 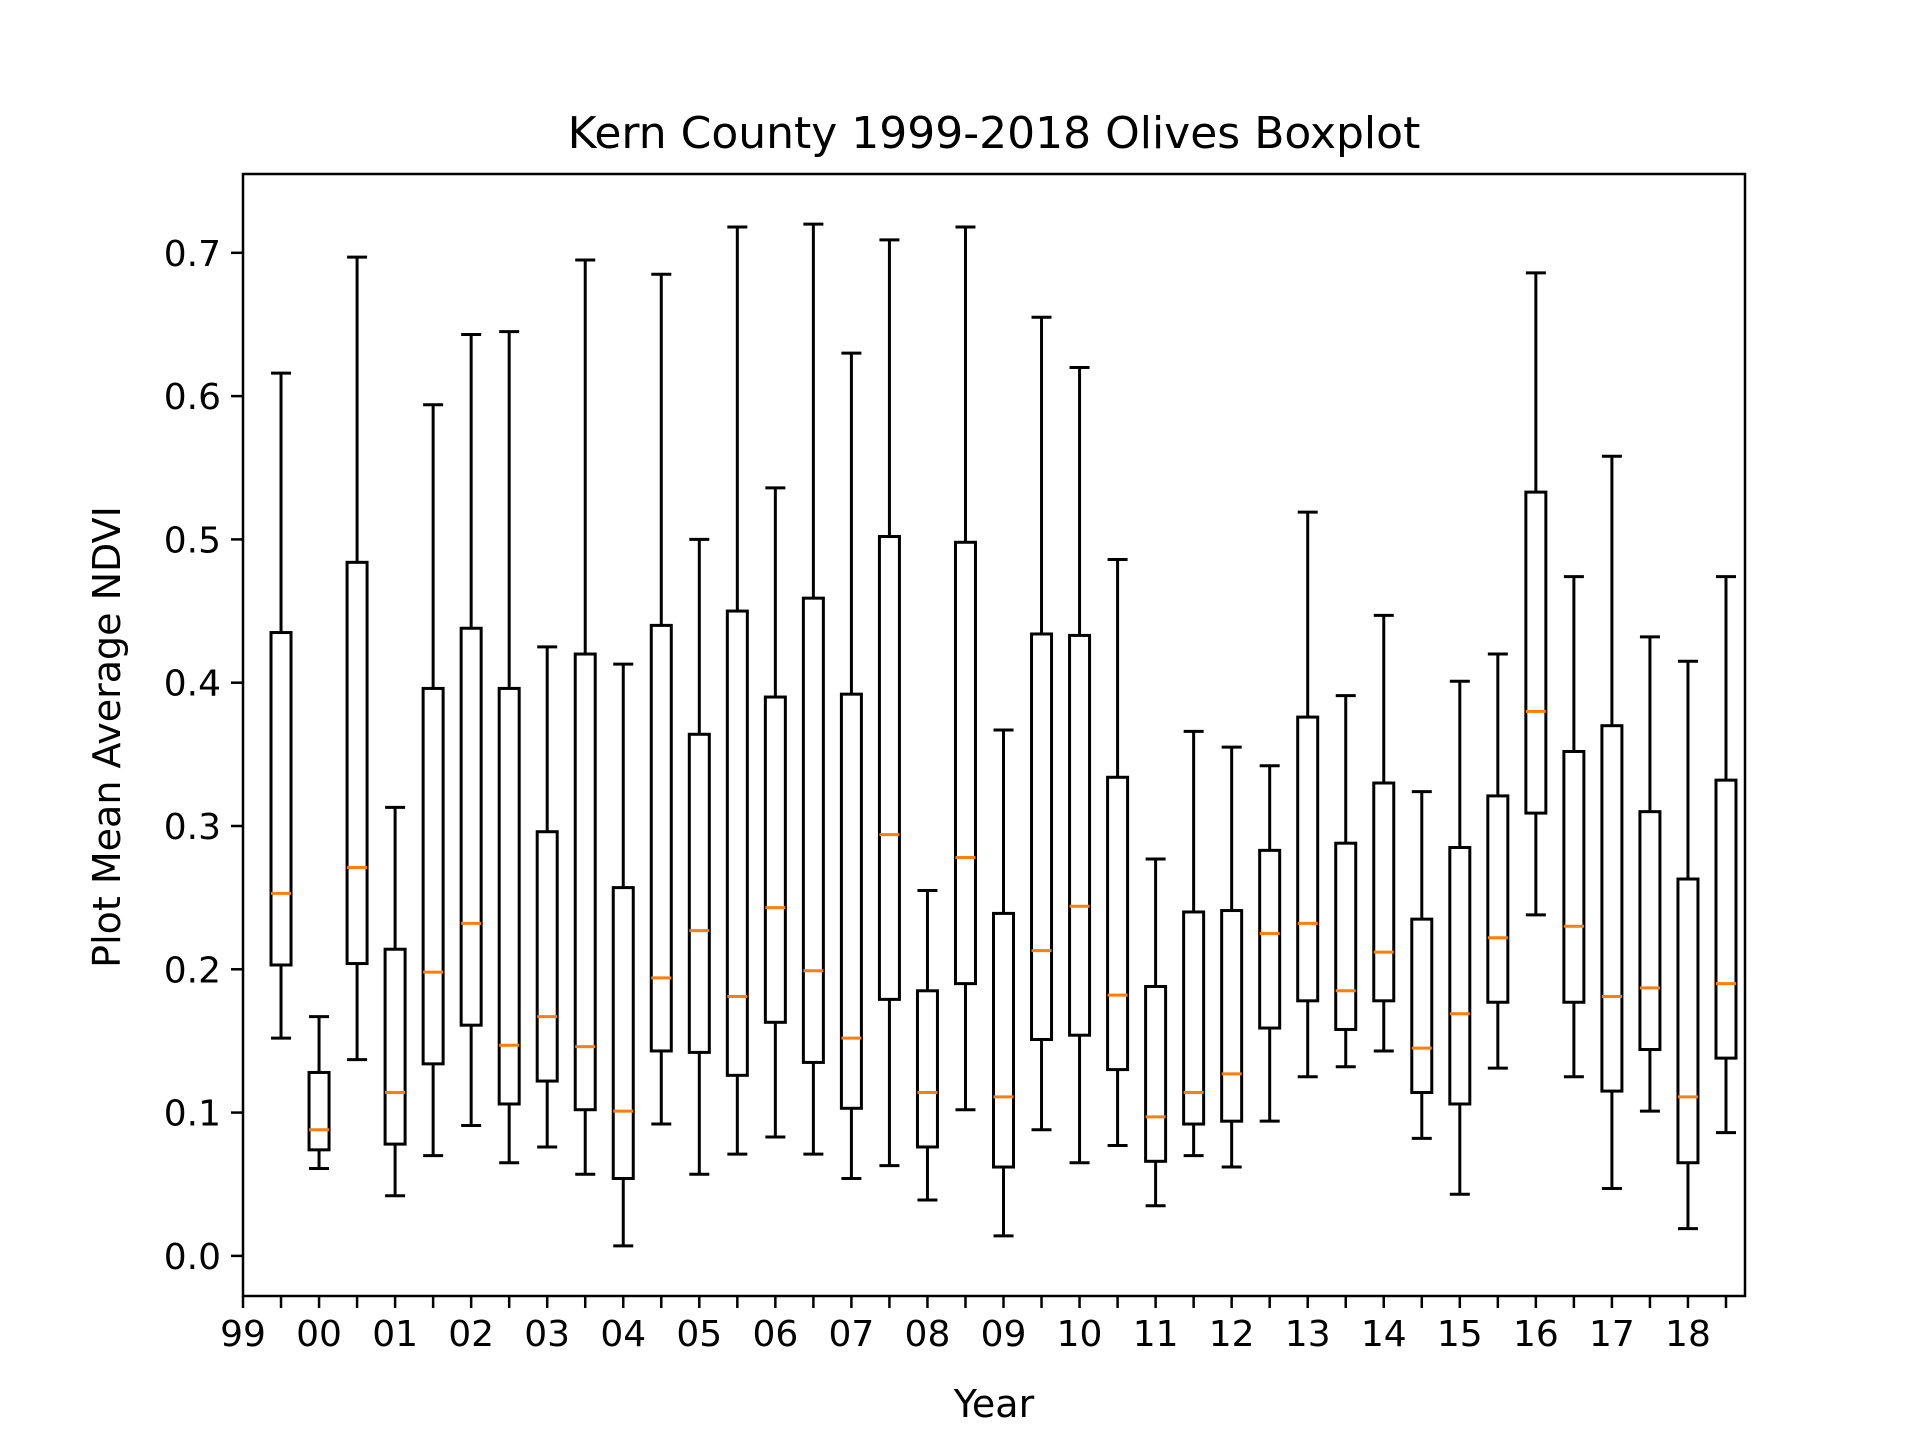 I want to click on x-tick-label: 09, so click(x=1004, y=1334).